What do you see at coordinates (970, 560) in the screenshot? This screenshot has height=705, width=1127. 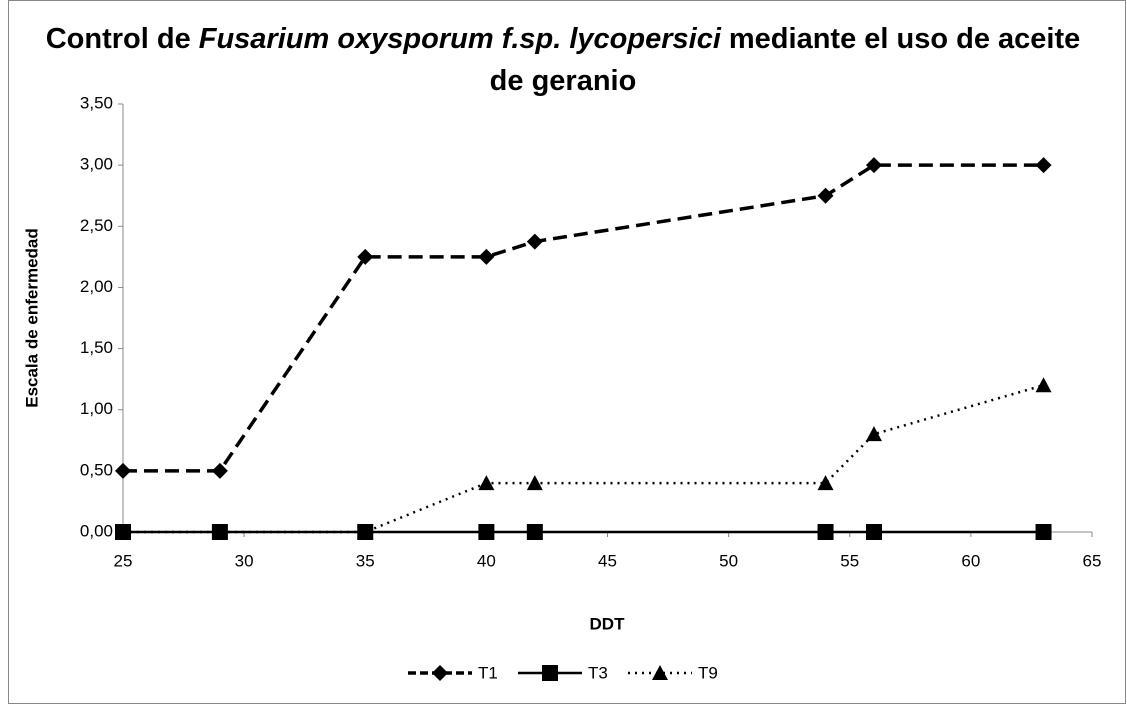 I see `x-tick-label: 60` at bounding box center [970, 560].